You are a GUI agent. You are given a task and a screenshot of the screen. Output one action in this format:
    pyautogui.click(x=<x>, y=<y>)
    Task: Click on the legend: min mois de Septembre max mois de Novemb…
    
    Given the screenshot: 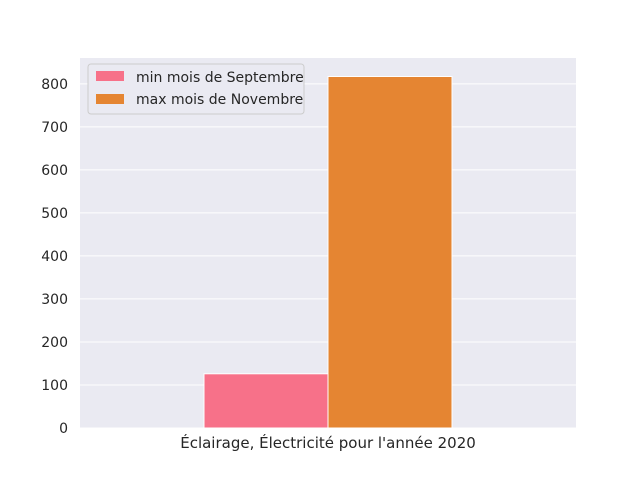 What is the action you would take?
    pyautogui.click(x=196, y=89)
    